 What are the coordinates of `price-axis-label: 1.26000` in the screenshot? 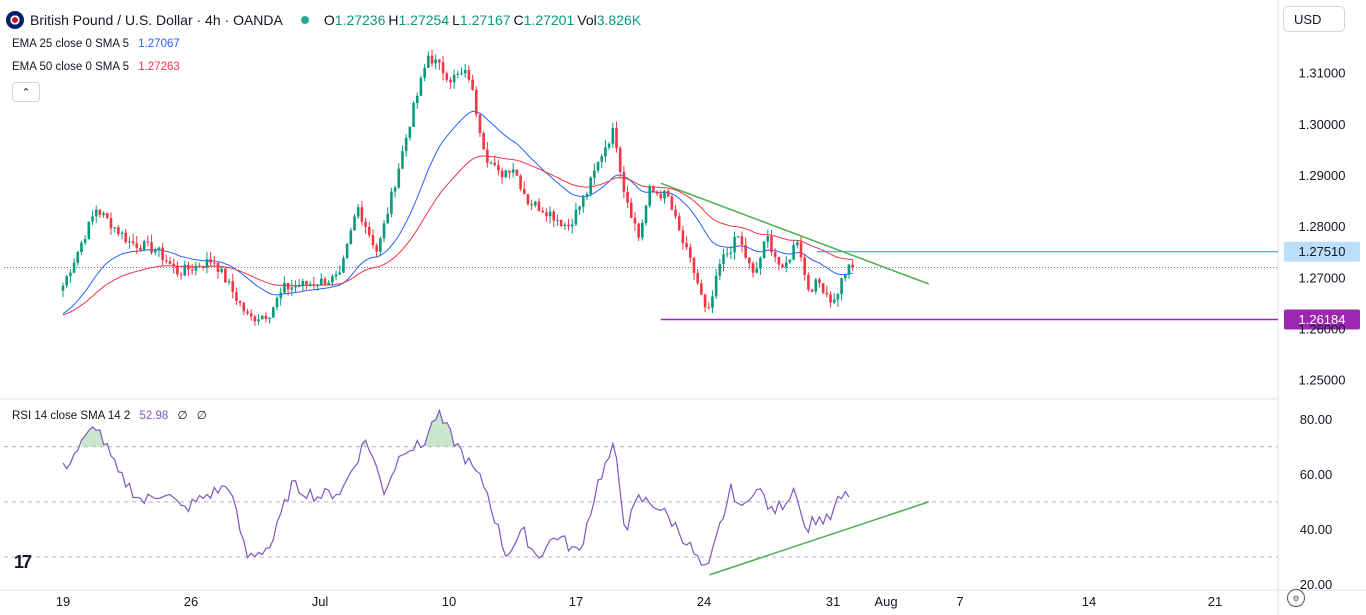 It's located at (1322, 328).